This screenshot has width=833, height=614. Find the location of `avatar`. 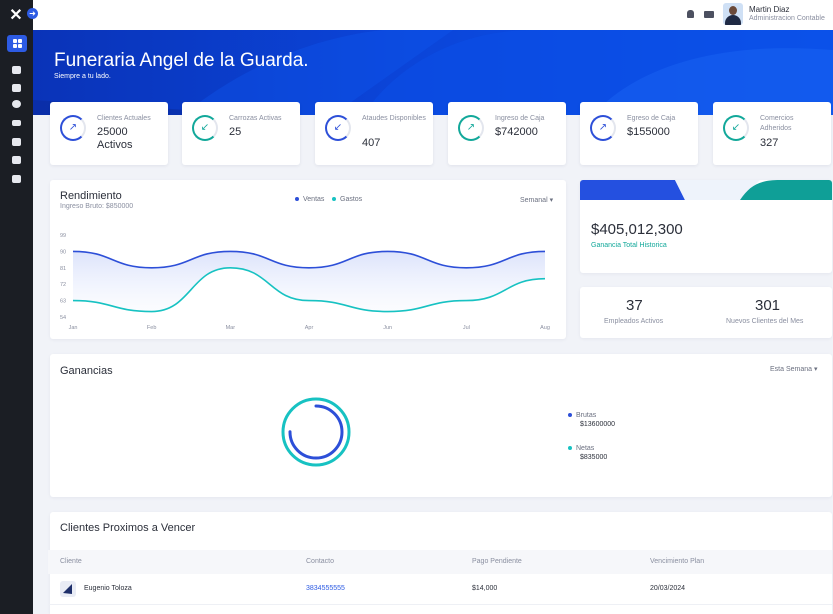

avatar is located at coordinates (733, 14).